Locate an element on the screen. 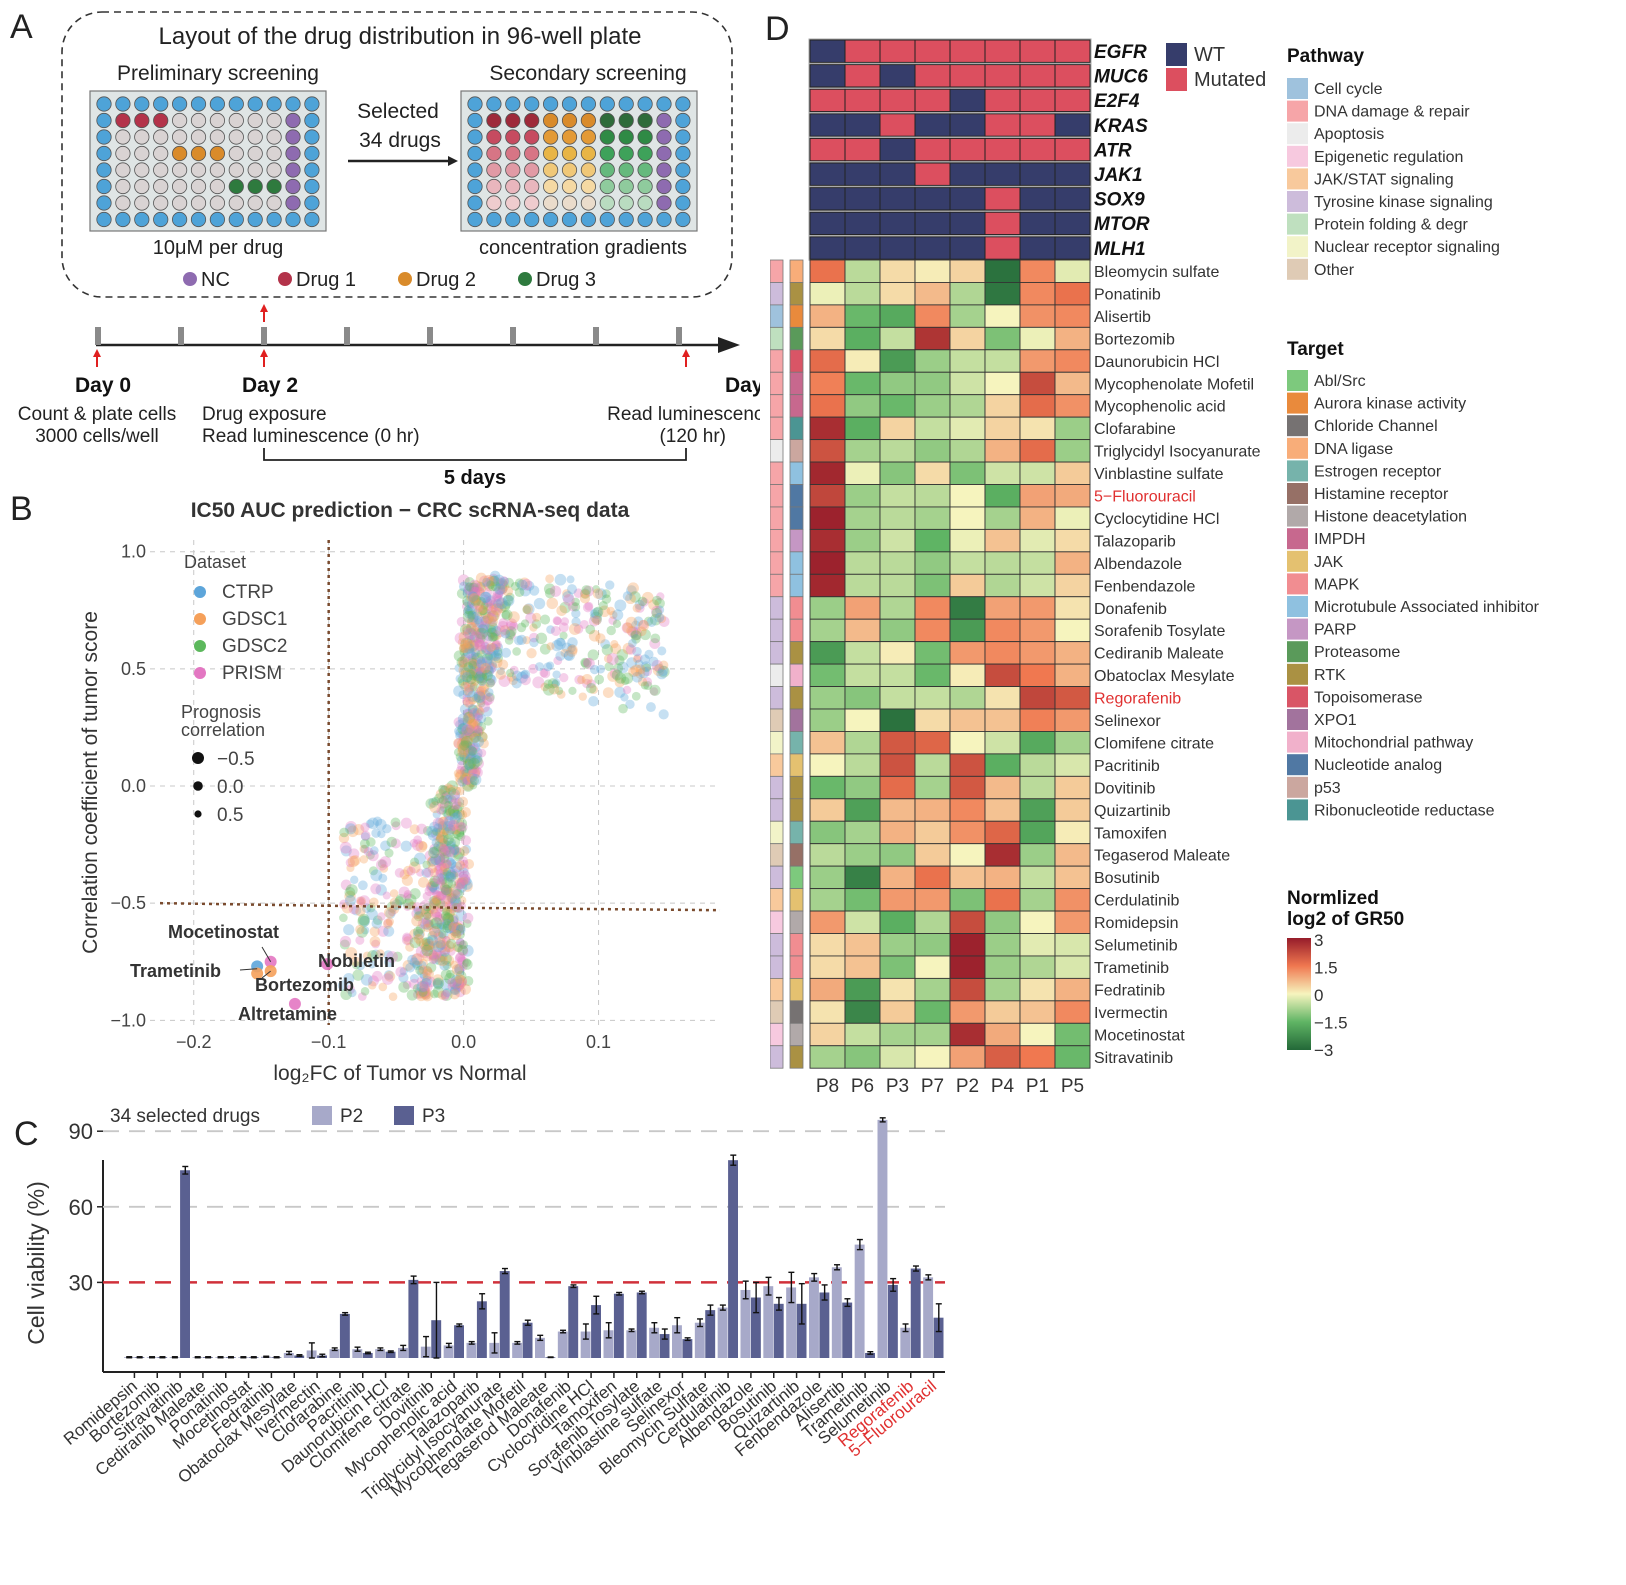 Image resolution: width=1626 pixels, height=1585 pixels. heatmap-row-label: Ivermectin is located at coordinates (1131, 1013).